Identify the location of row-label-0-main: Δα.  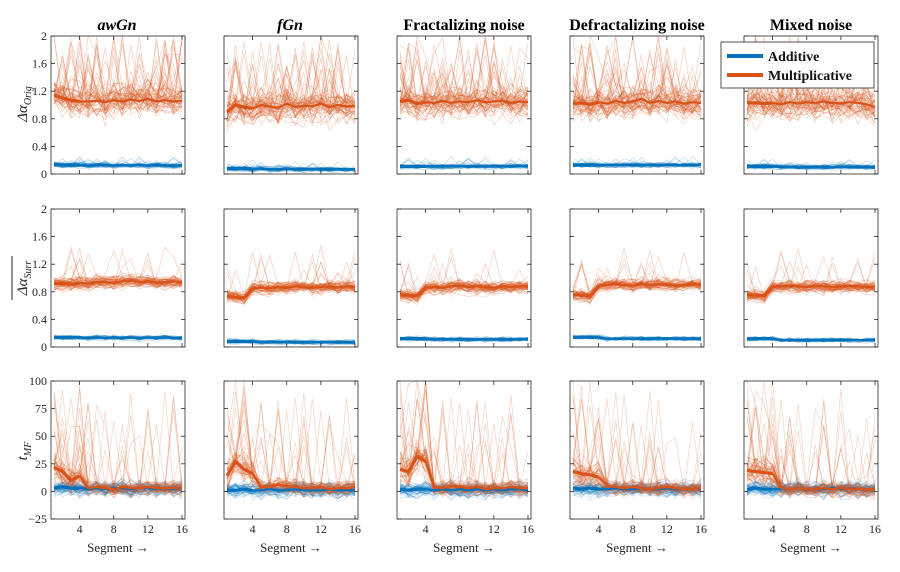
(23, 113).